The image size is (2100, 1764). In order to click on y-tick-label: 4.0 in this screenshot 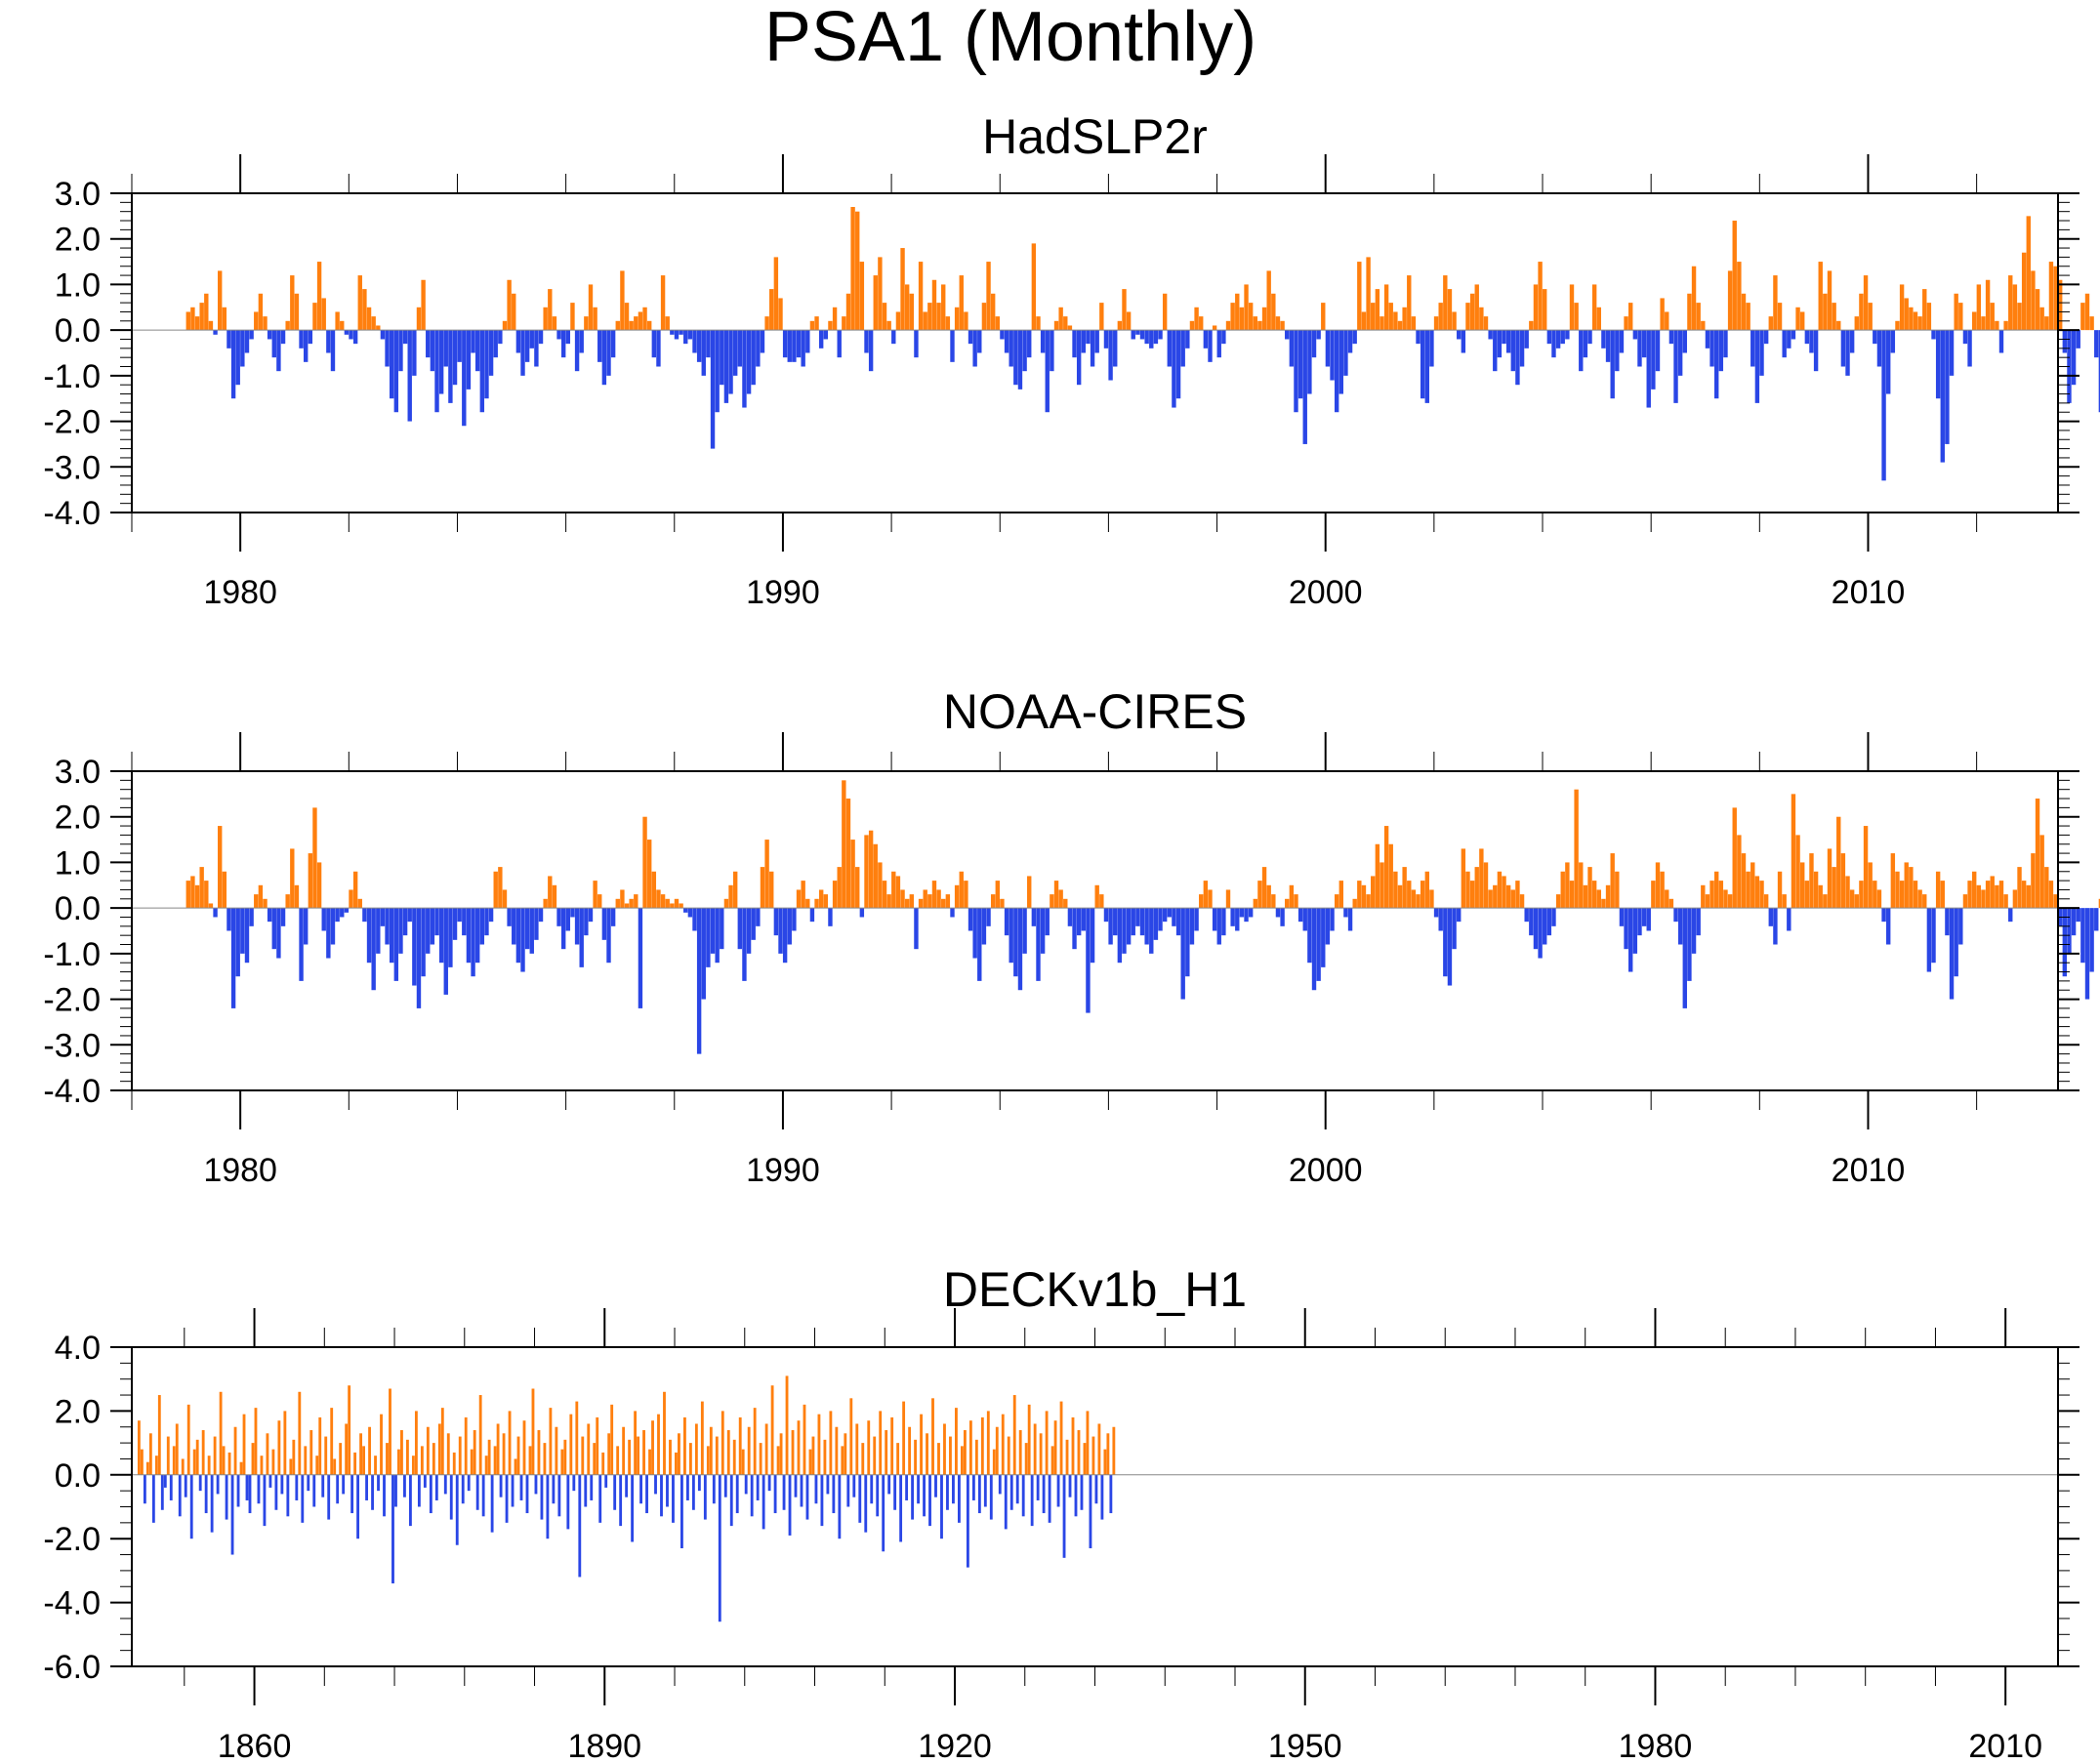, I will do `click(78, 1349)`.